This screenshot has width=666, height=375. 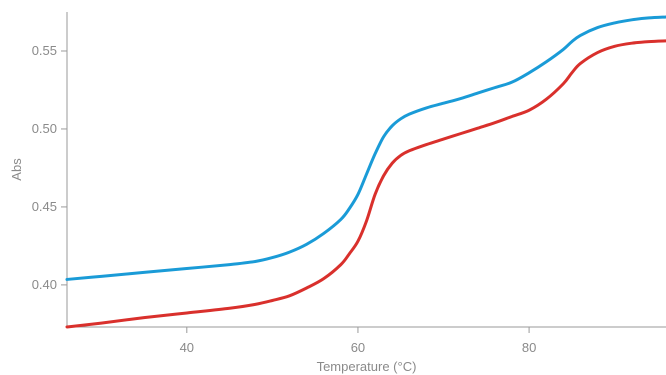 What do you see at coordinates (44, 206) in the screenshot?
I see `y-tick-label: 0.45` at bounding box center [44, 206].